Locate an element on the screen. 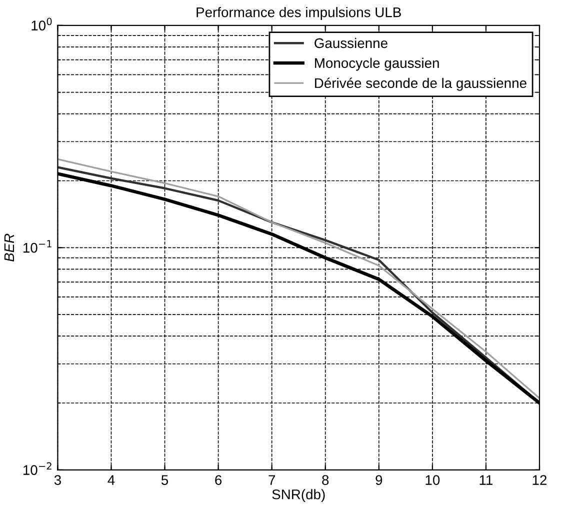  x-tick-label: 11 is located at coordinates (486, 480).